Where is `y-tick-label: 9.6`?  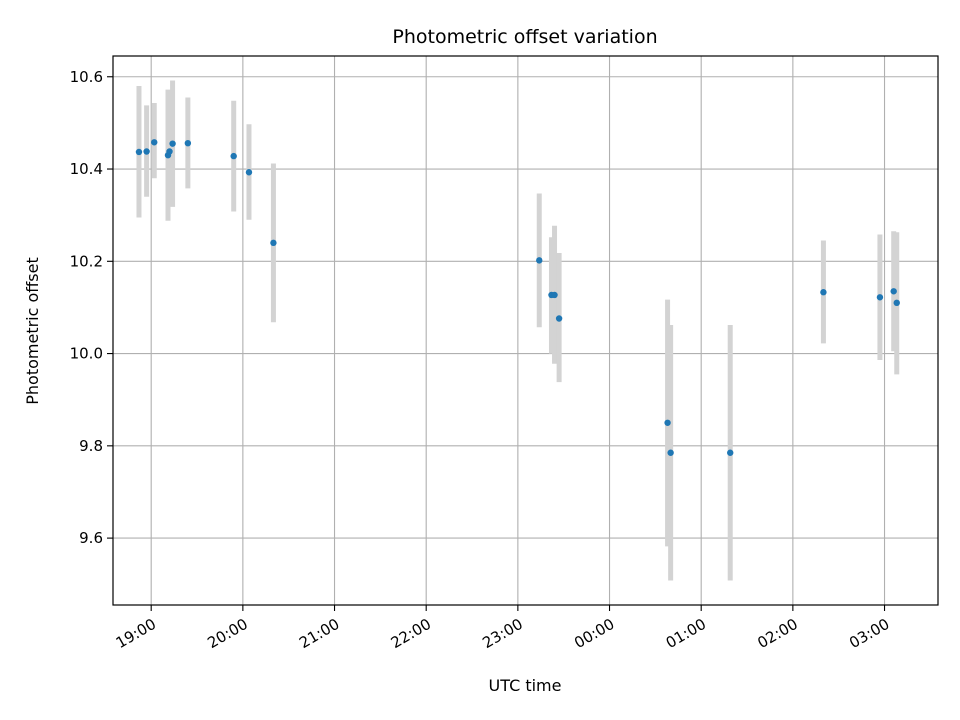
y-tick-label: 9.6 is located at coordinates (91, 538).